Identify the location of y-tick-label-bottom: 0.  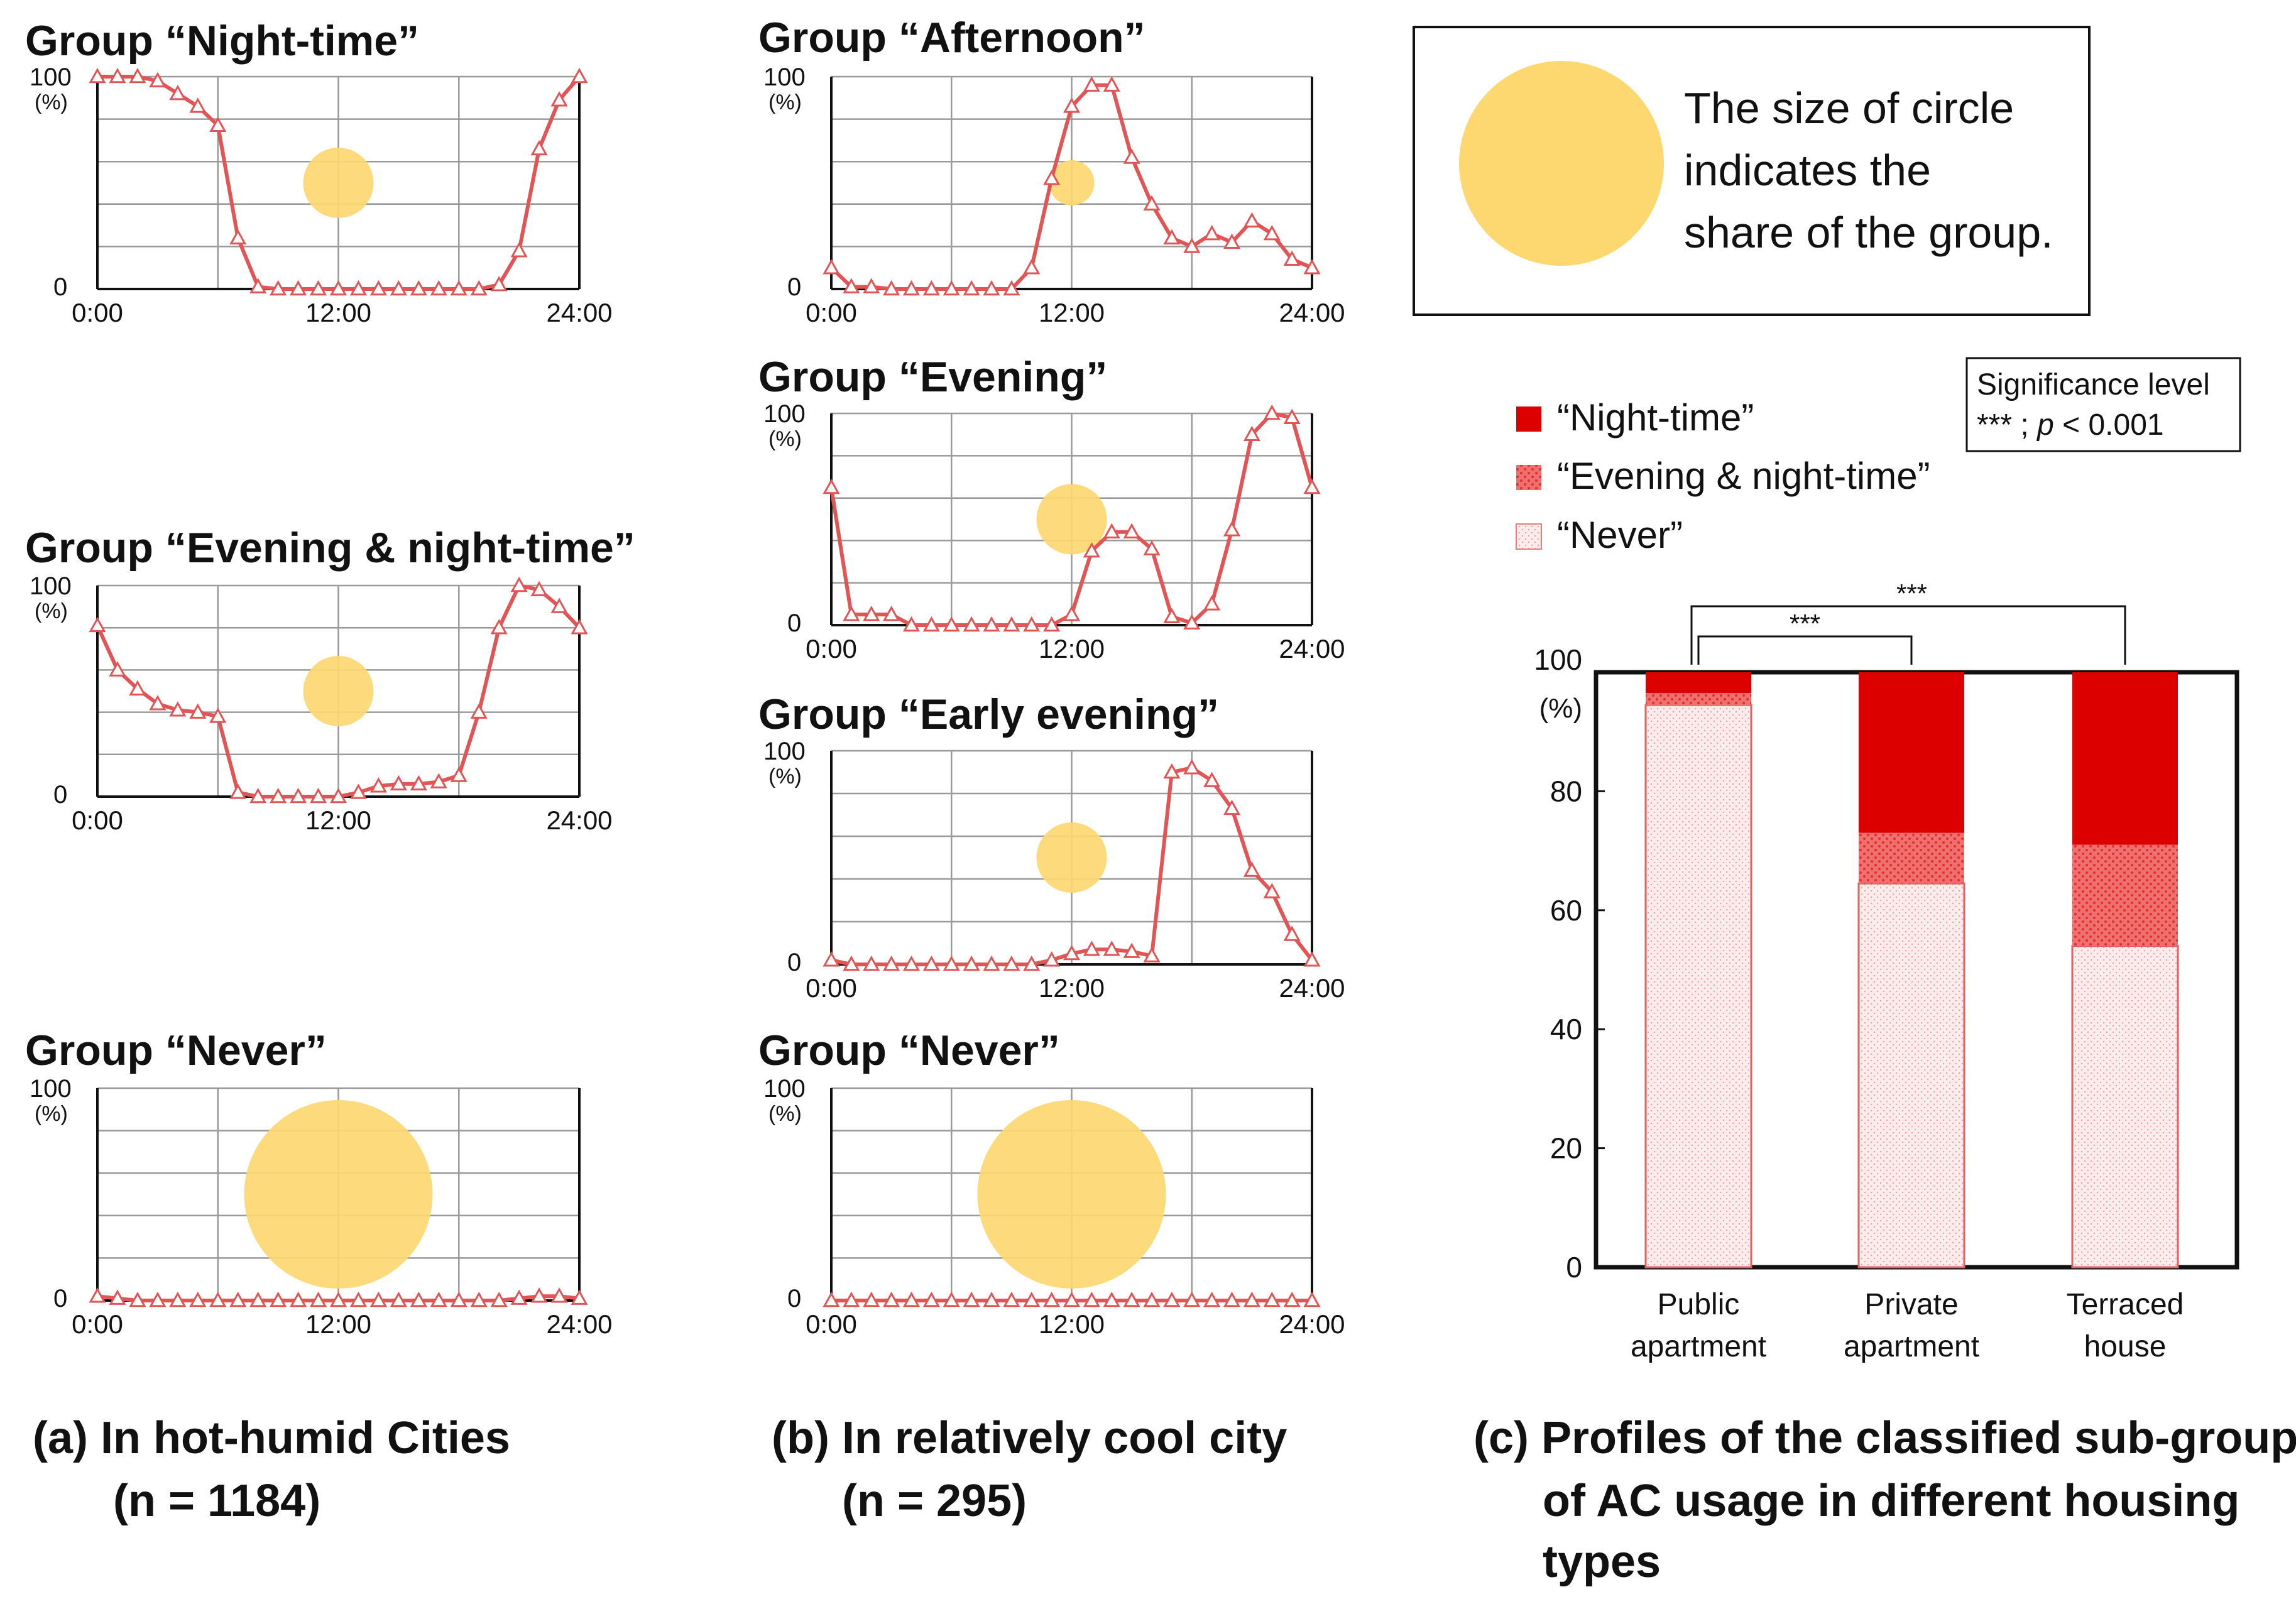
(60, 795).